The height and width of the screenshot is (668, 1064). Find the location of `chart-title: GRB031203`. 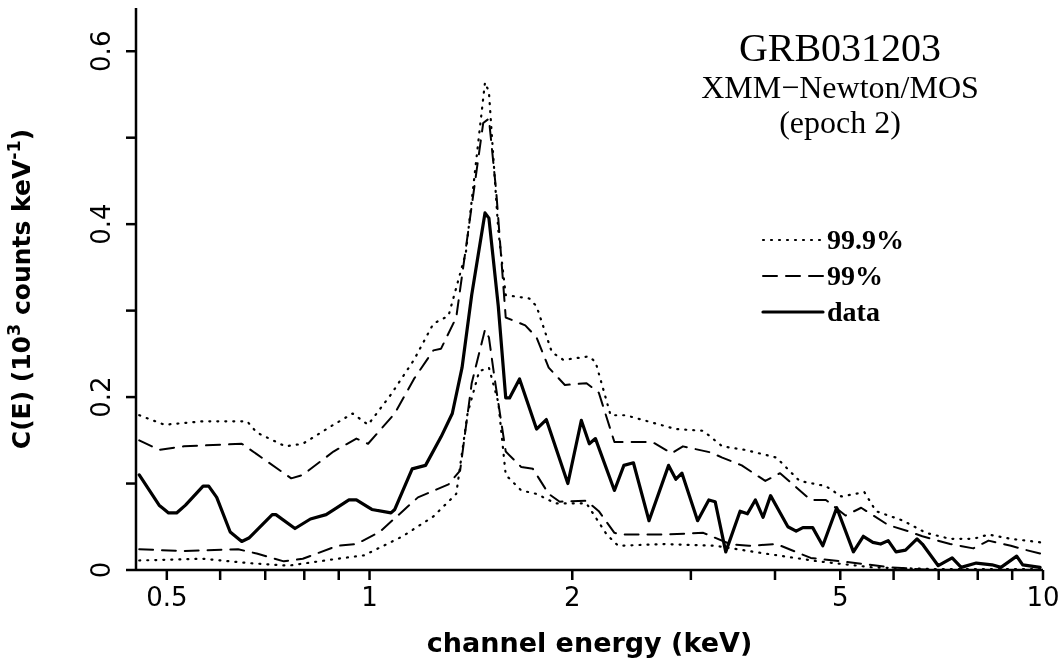

chart-title: GRB031203 is located at coordinates (840, 47).